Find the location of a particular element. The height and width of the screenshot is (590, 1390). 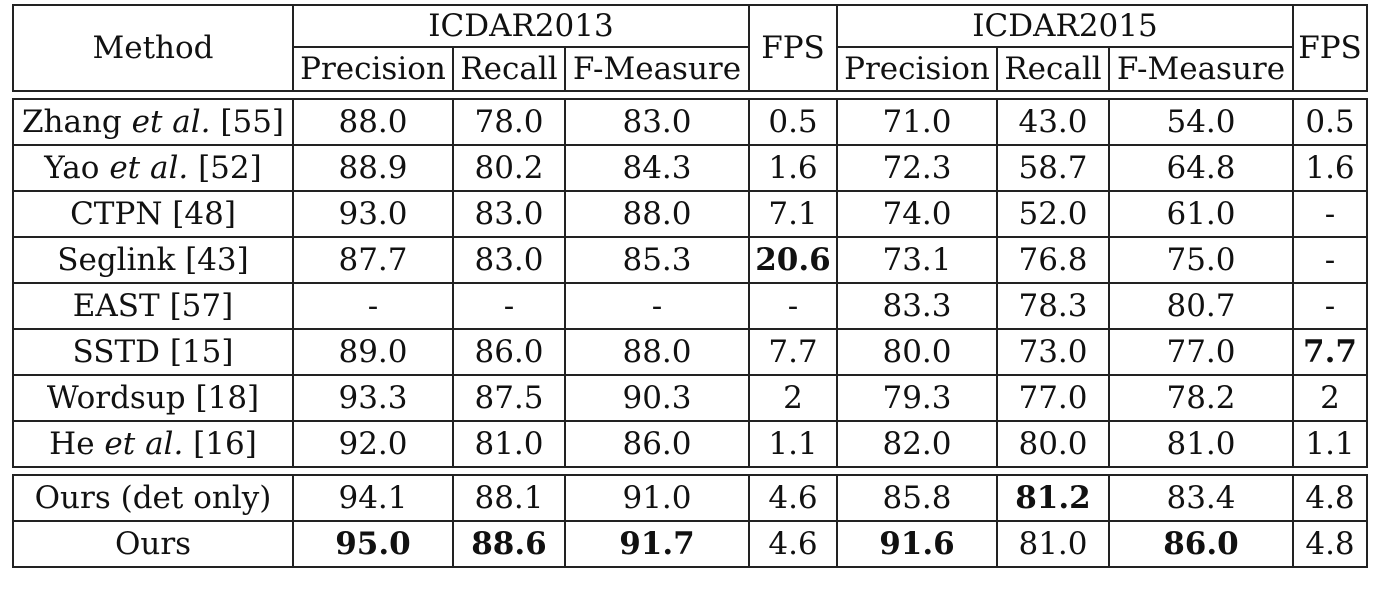

cell-fps-2013: 7.7 is located at coordinates (793, 352).